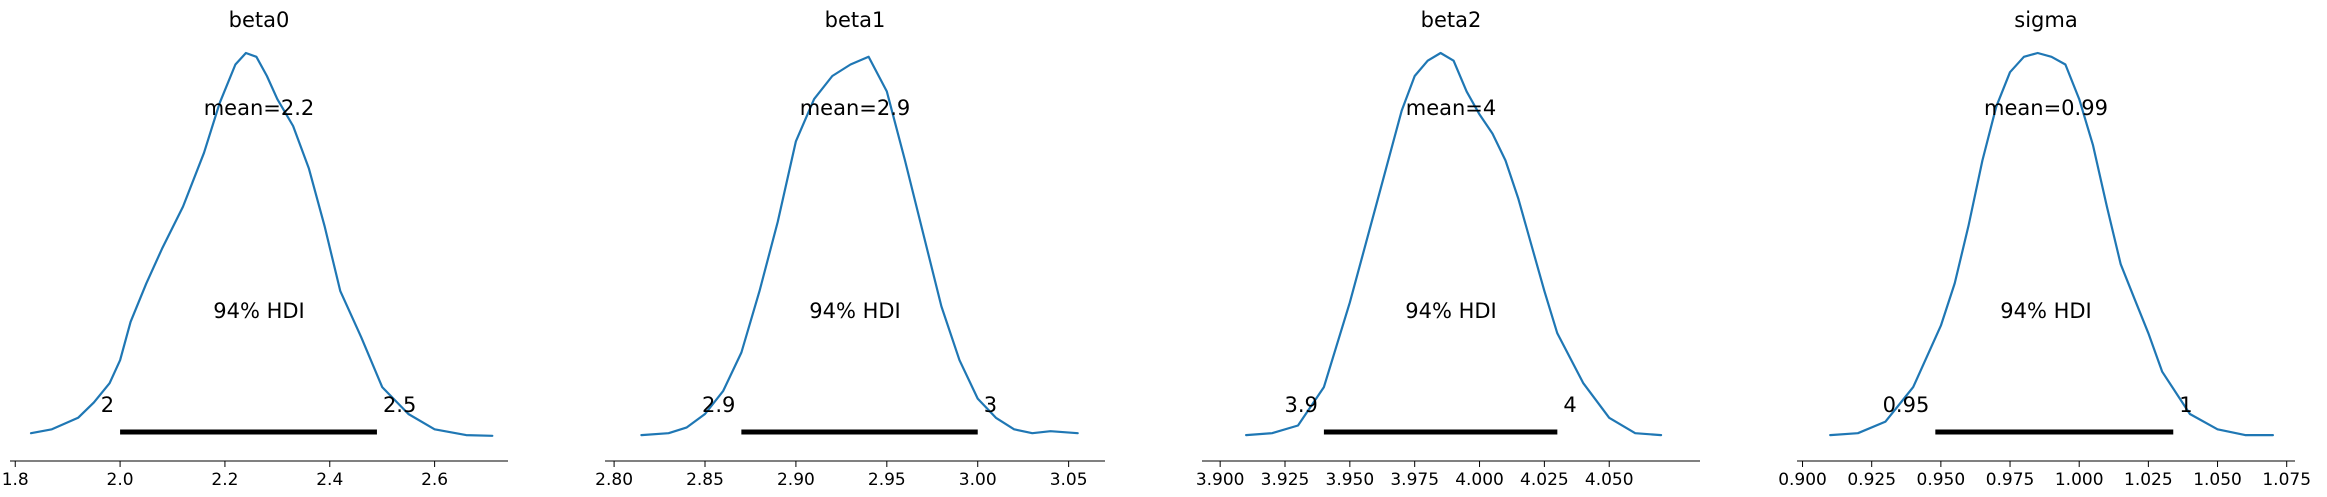  Describe the element at coordinates (259, 108) in the screenshot. I see `mean-label: mean=2.2` at that location.